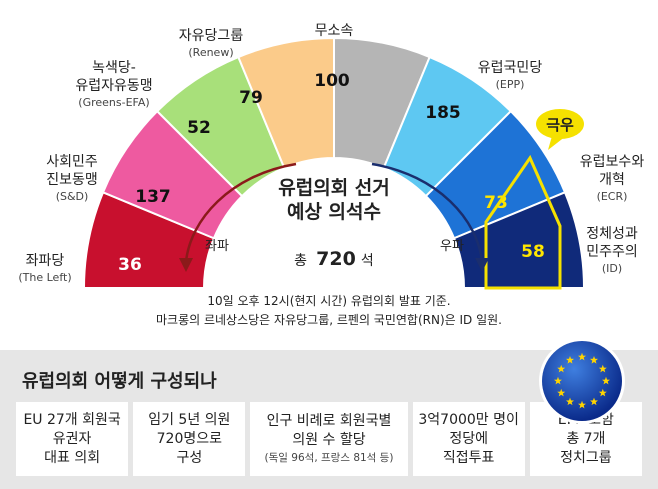 The height and width of the screenshot is (489, 658). Describe the element at coordinates (300, 261) in the screenshot. I see `total-prefix: 총` at that location.